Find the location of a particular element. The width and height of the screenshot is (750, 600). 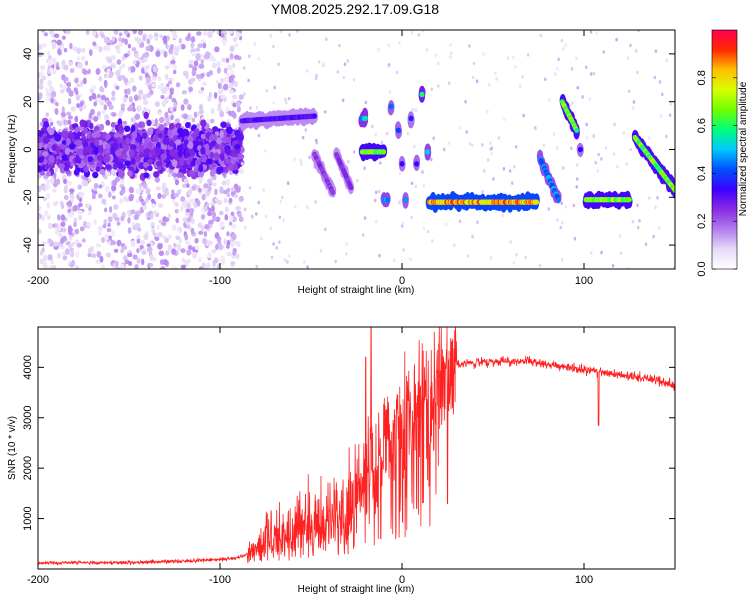

snr-xtick-label: 0 is located at coordinates (402, 580).